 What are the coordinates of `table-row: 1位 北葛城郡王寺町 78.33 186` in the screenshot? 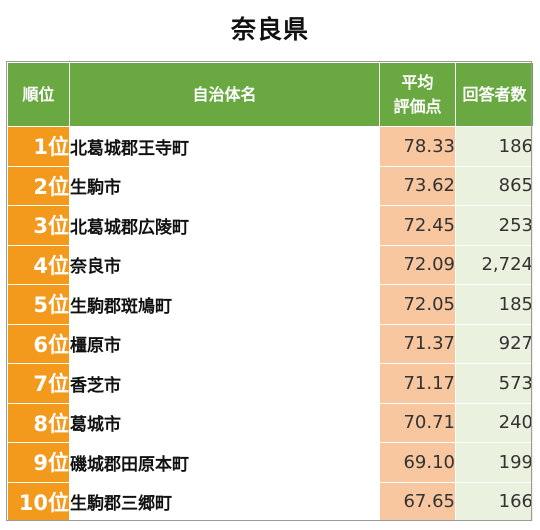 It's located at (270, 146).